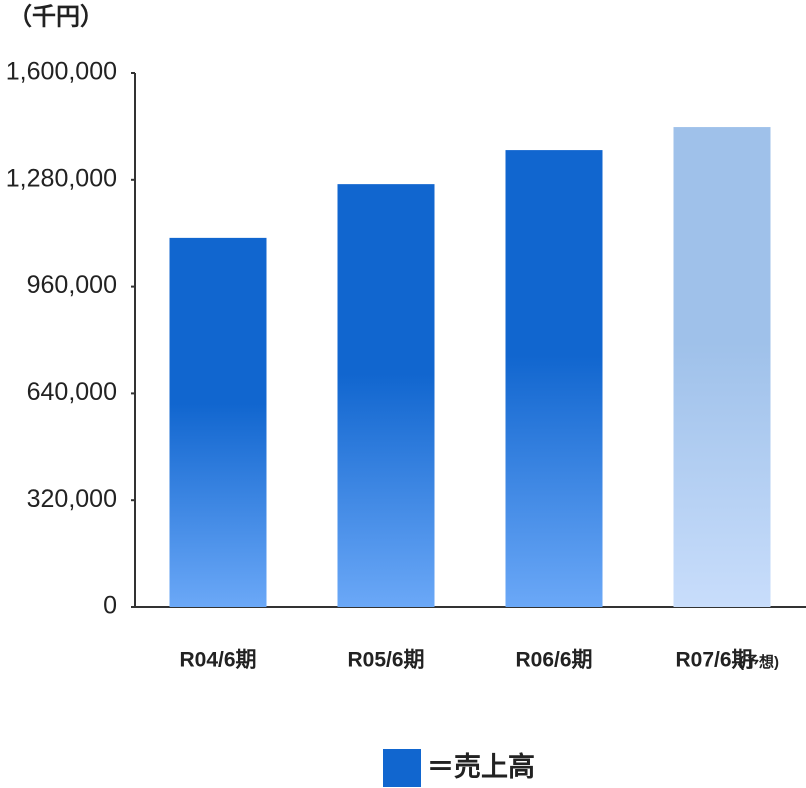  Describe the element at coordinates (759, 662) in the screenshot. I see `category-note: (予想)` at that location.